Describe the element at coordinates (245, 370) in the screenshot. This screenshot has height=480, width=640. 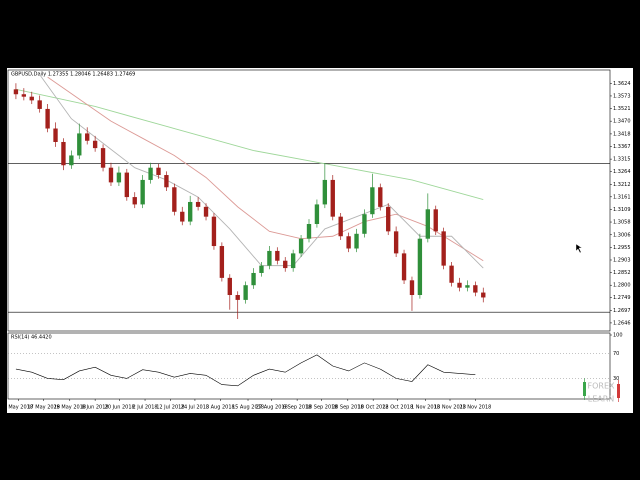
I see `rsi-line` at that location.